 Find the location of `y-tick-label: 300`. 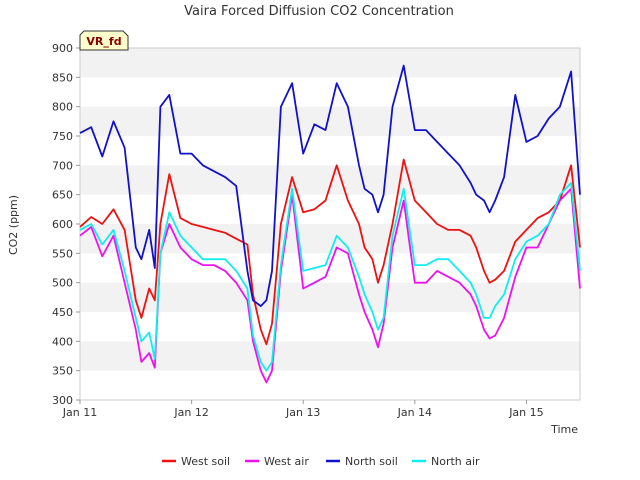

y-tick-label: 300 is located at coordinates (62, 400).